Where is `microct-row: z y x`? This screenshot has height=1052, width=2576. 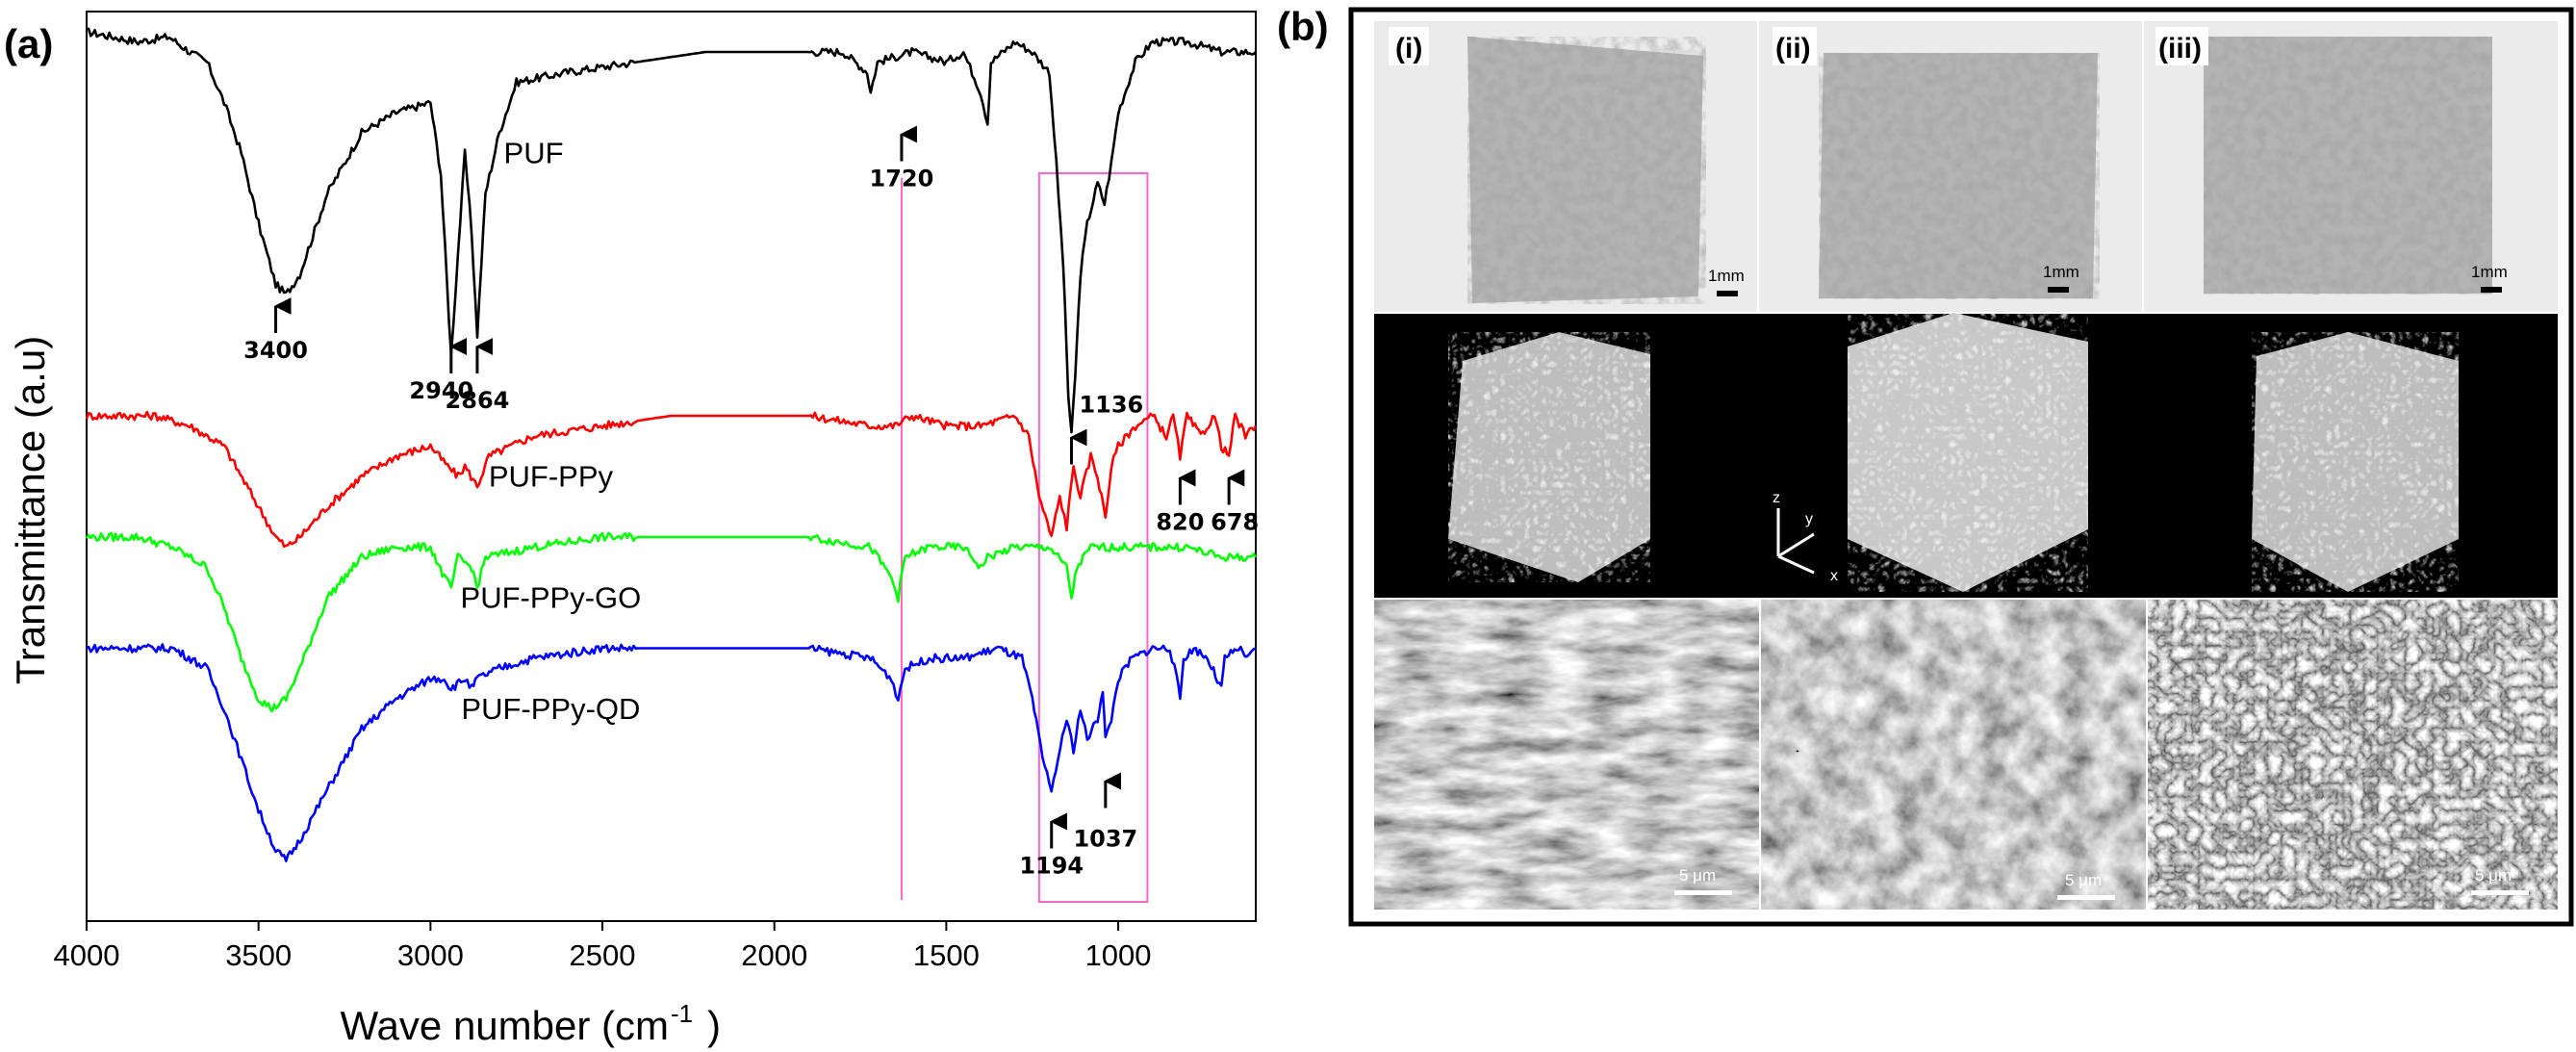 microct-row: z y x is located at coordinates (1966, 455).